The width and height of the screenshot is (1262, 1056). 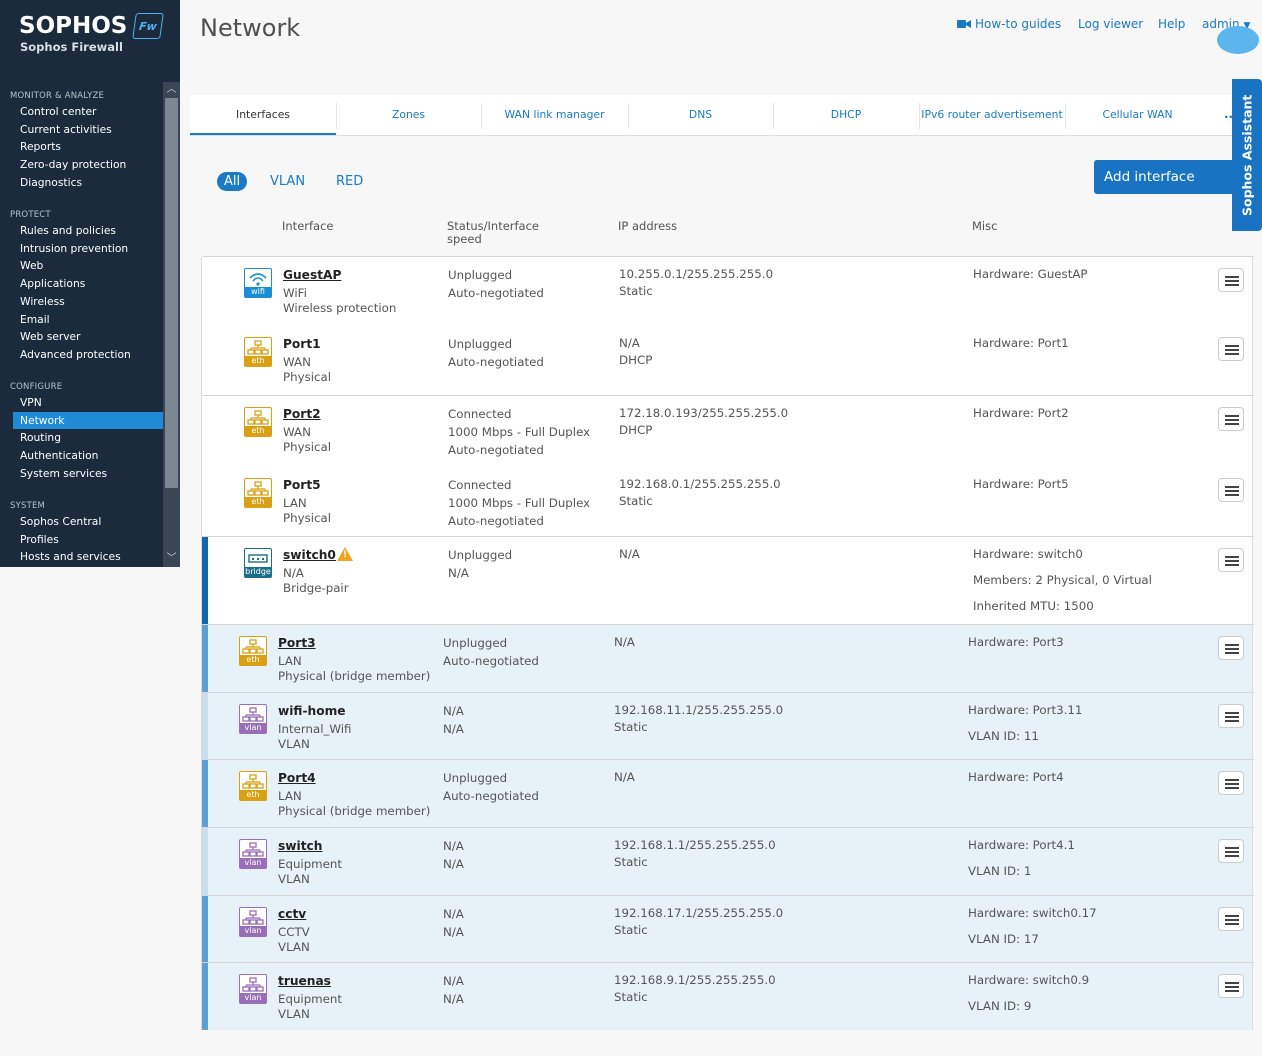 I want to click on misc-cell: Hardware: Port1, so click(x=1021, y=348).